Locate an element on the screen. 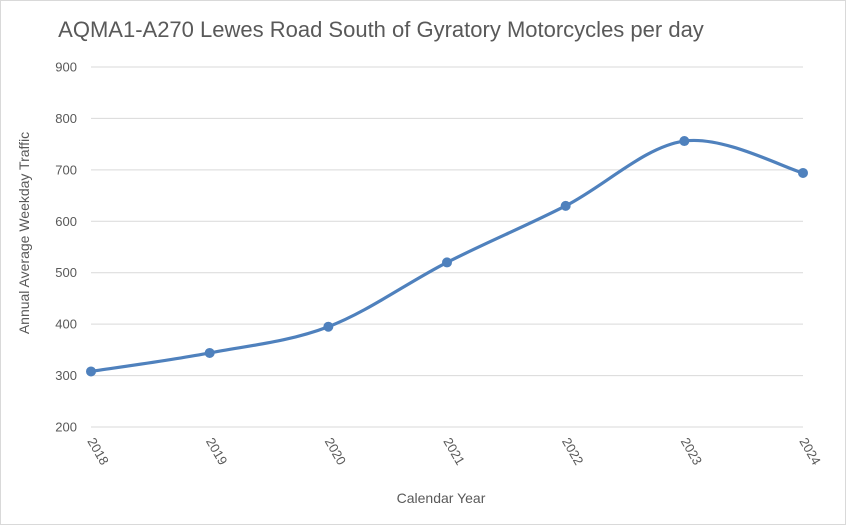 This screenshot has width=846, height=525. x-tick-labels: 2018 2019 2020 2021 2022 2023 2024 is located at coordinates (453, 451).